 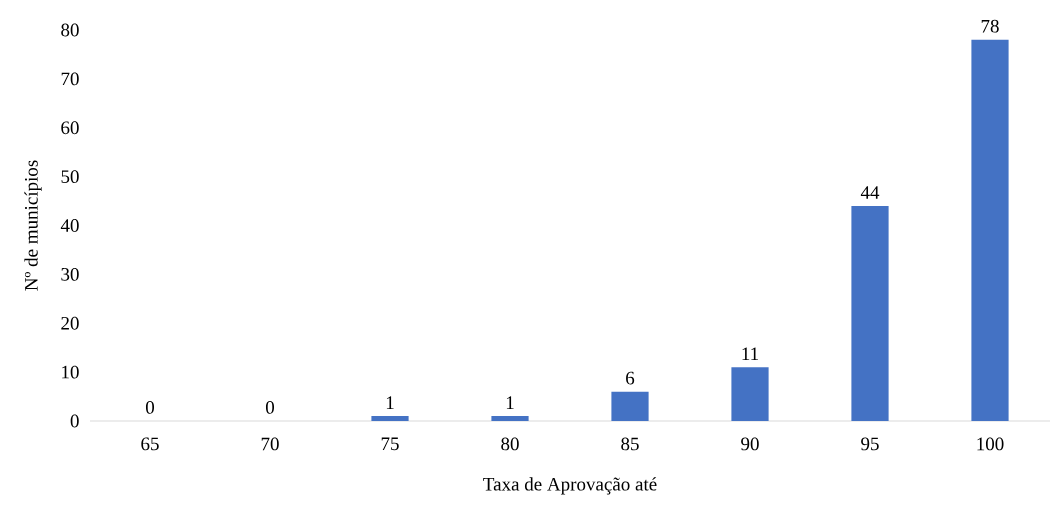 What do you see at coordinates (750, 444) in the screenshot?
I see `x-tick-label: 90` at bounding box center [750, 444].